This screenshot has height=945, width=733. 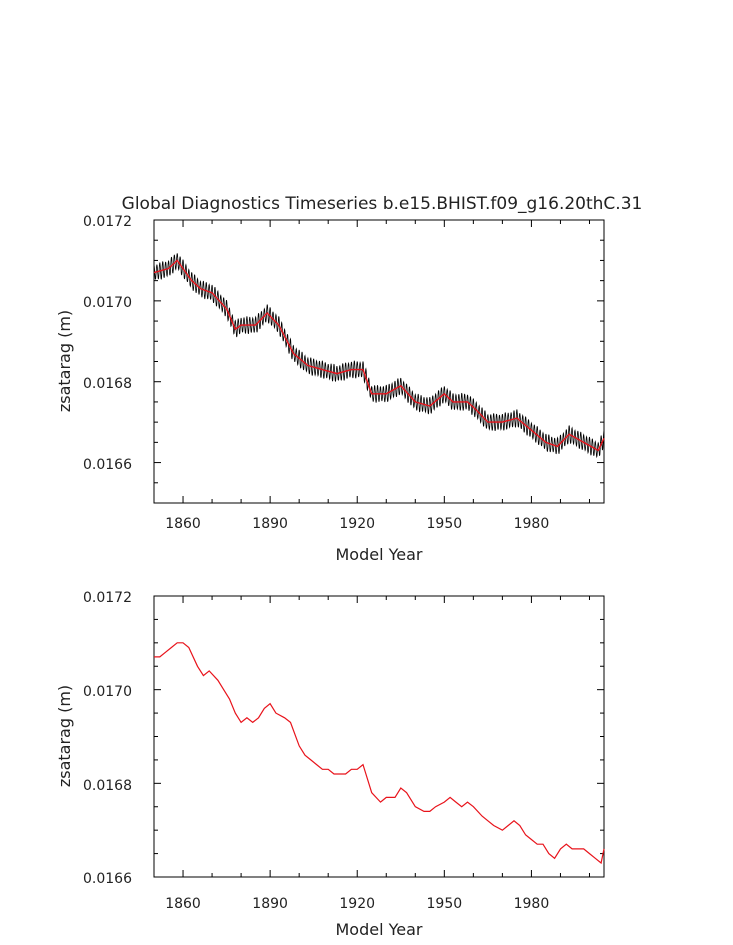 What do you see at coordinates (270, 524) in the screenshot?
I see `top-xtick-label: 1890` at bounding box center [270, 524].